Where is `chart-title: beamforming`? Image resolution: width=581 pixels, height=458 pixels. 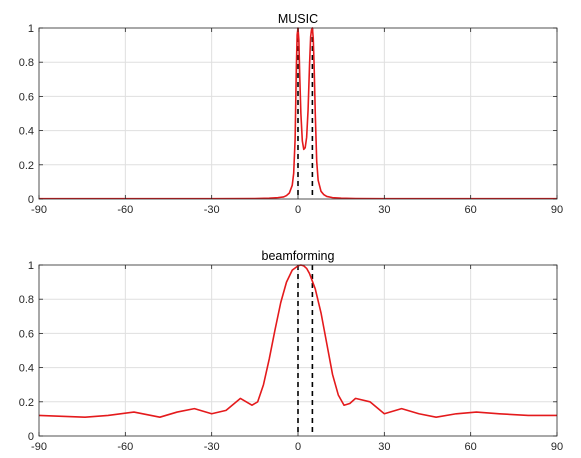
chart-title: beamforming is located at coordinates (298, 256).